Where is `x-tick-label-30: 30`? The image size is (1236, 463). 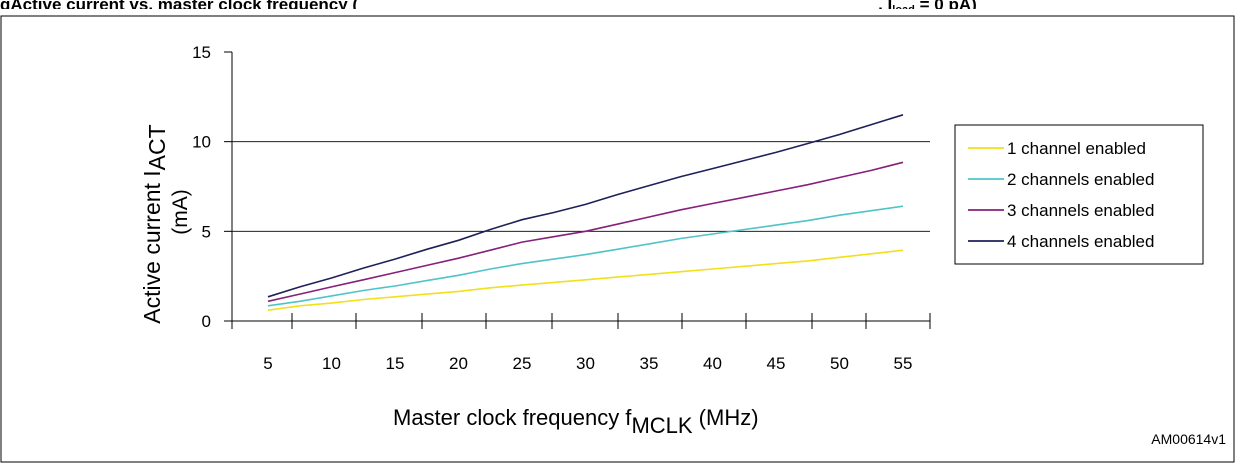 x-tick-label-30: 30 is located at coordinates (585, 363).